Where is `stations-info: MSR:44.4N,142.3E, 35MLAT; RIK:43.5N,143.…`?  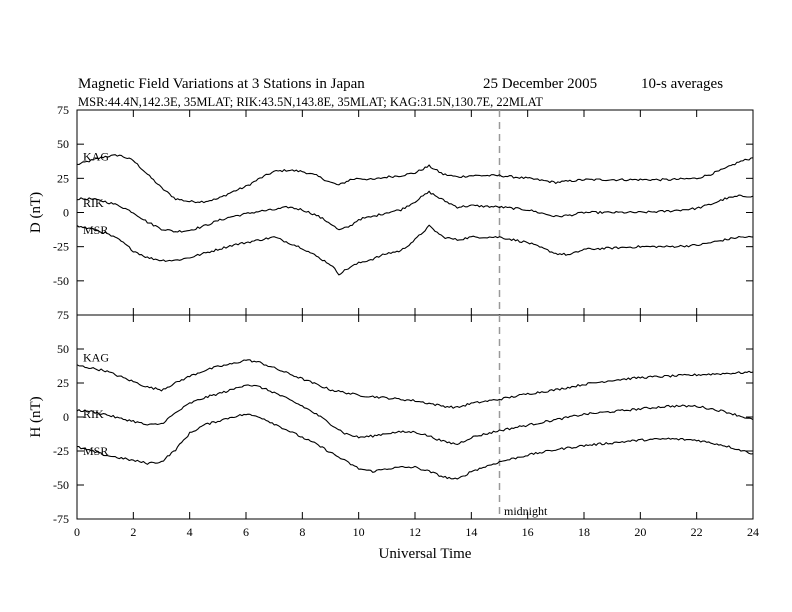
stations-info: MSR:44.4N,142.3E, 35MLAT; RIK:43.5N,143.… is located at coordinates (310, 102).